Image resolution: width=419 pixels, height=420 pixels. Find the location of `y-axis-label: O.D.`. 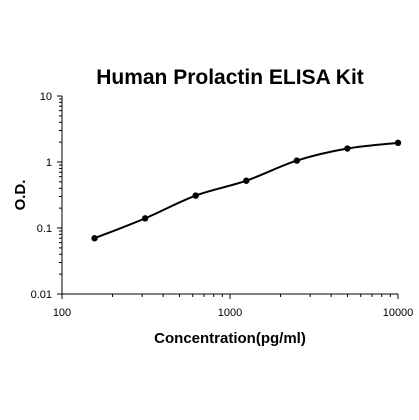

y-axis-label: O.D. is located at coordinates (20, 195).